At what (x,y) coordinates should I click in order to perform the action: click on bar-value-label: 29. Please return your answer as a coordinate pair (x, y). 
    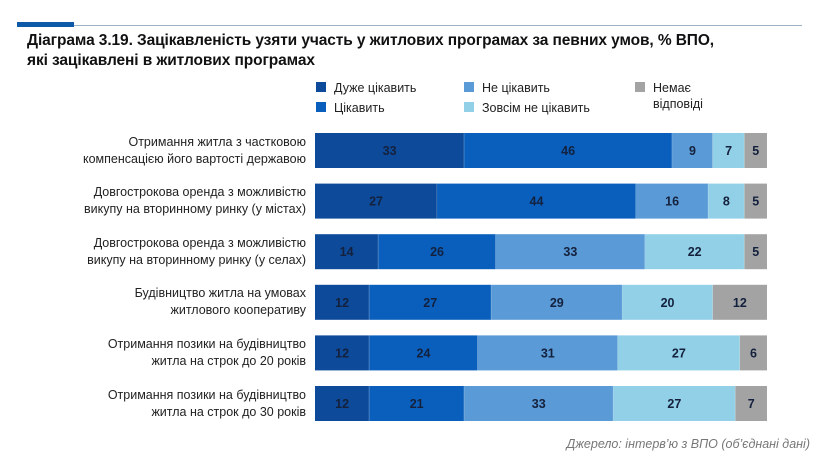
    Looking at the image, I should click on (557, 303).